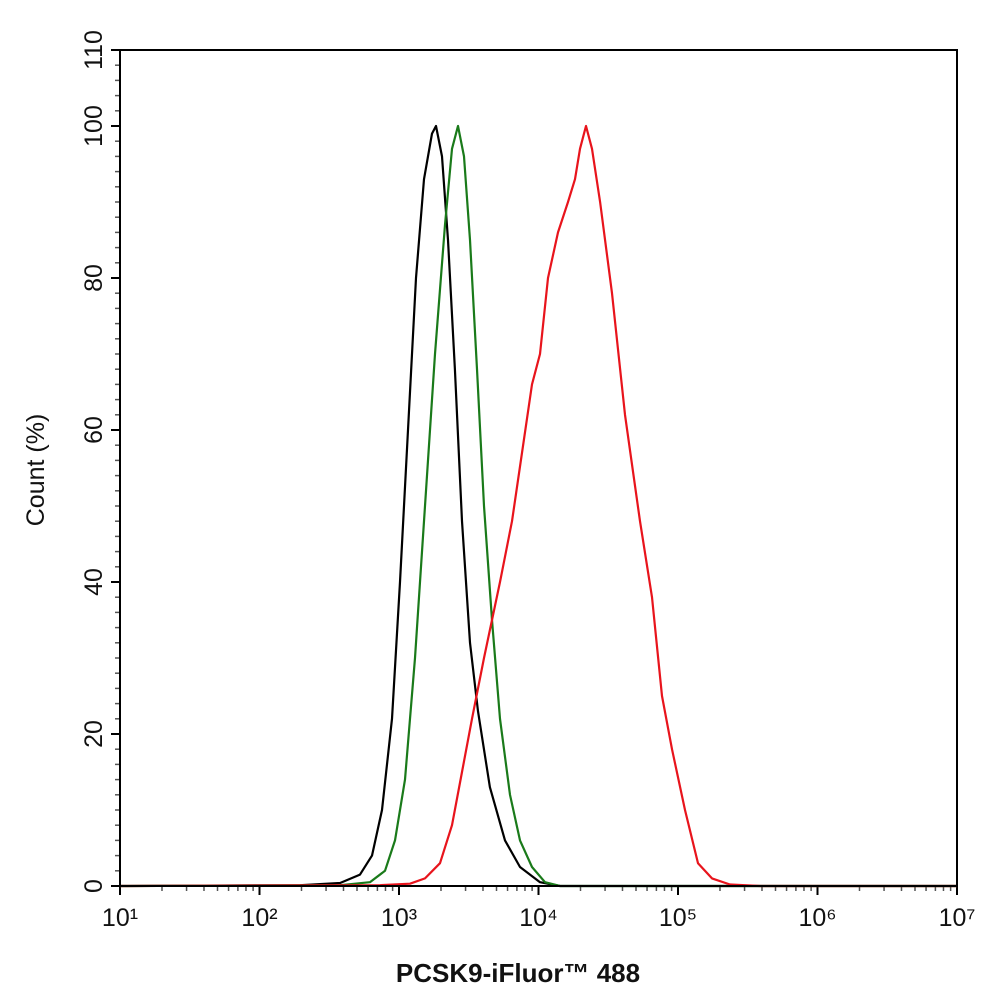 The height and width of the screenshot is (1007, 994). What do you see at coordinates (94, 734) in the screenshot?
I see `y-tick-label: 20` at bounding box center [94, 734].